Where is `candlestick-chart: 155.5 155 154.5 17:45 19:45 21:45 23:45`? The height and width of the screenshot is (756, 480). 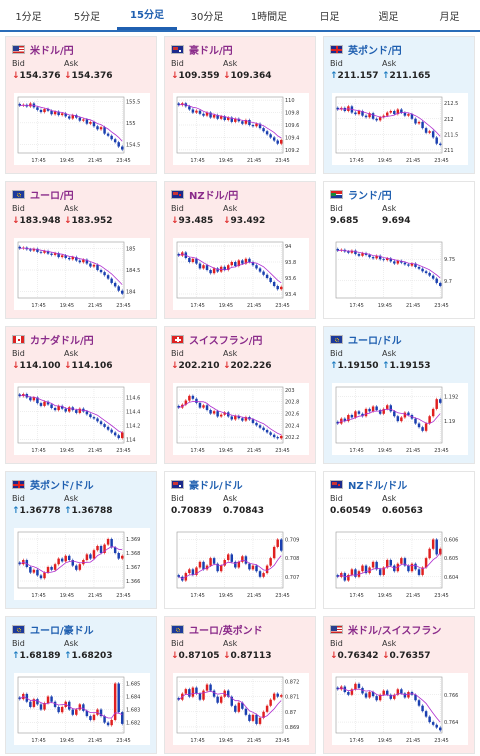
candlestick-chart: 155.5 155 154.5 17:45 19:45 21:45 23:45 is located at coordinates (82, 129).